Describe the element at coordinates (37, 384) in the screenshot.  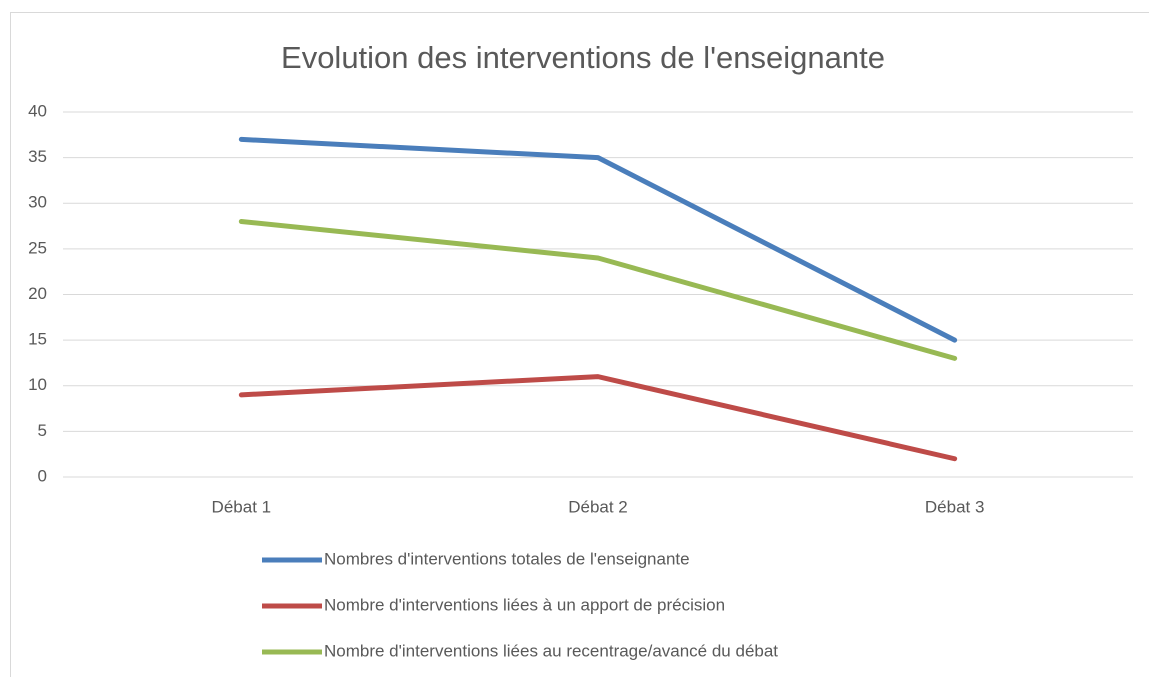
I see `y-tick-label: 10` at that location.